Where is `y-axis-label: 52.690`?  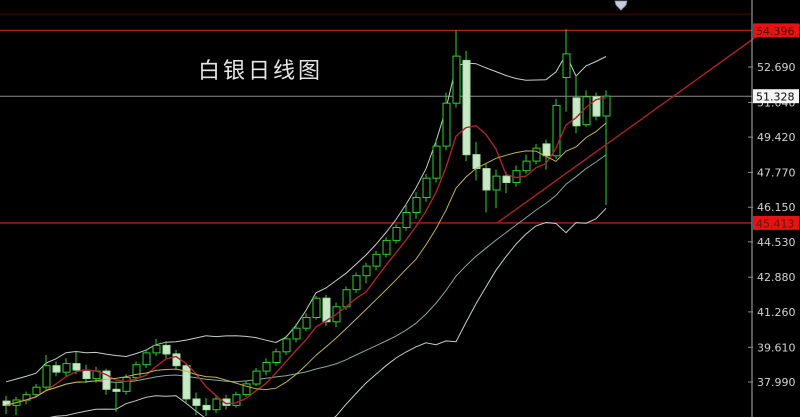
y-axis-label: 52.690 is located at coordinates (776, 67).